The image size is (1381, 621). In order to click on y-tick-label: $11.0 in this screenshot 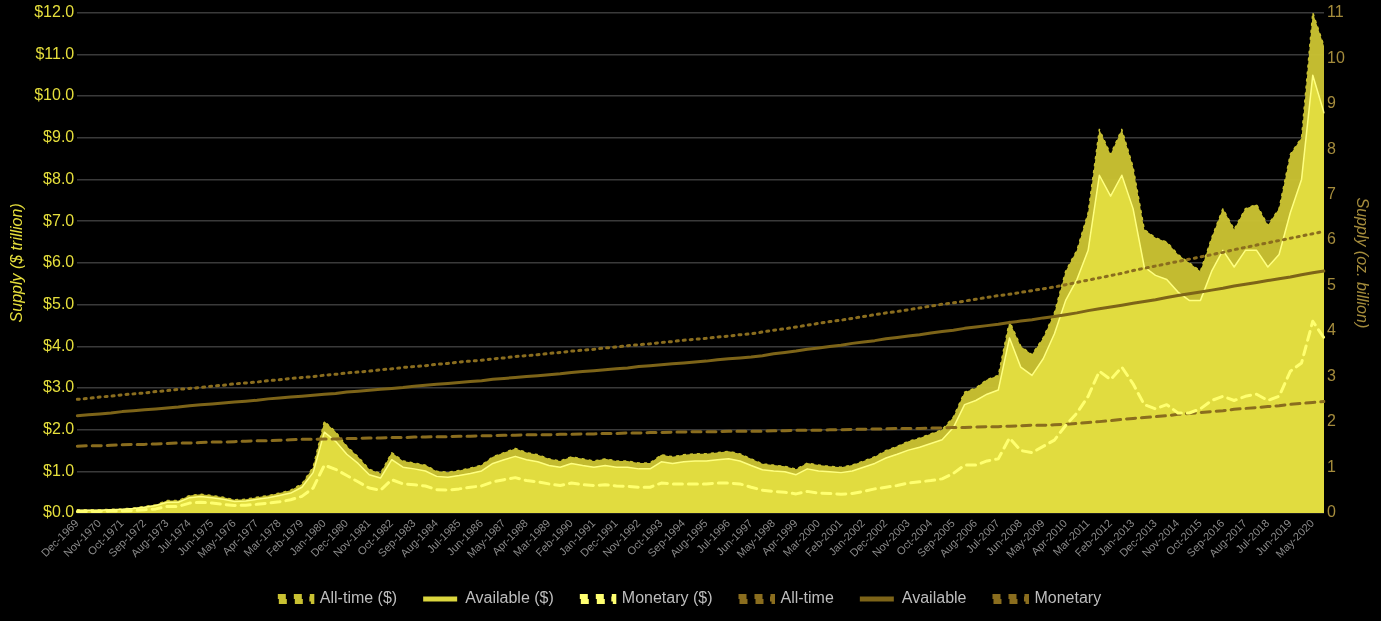, I will do `click(55, 53)`.